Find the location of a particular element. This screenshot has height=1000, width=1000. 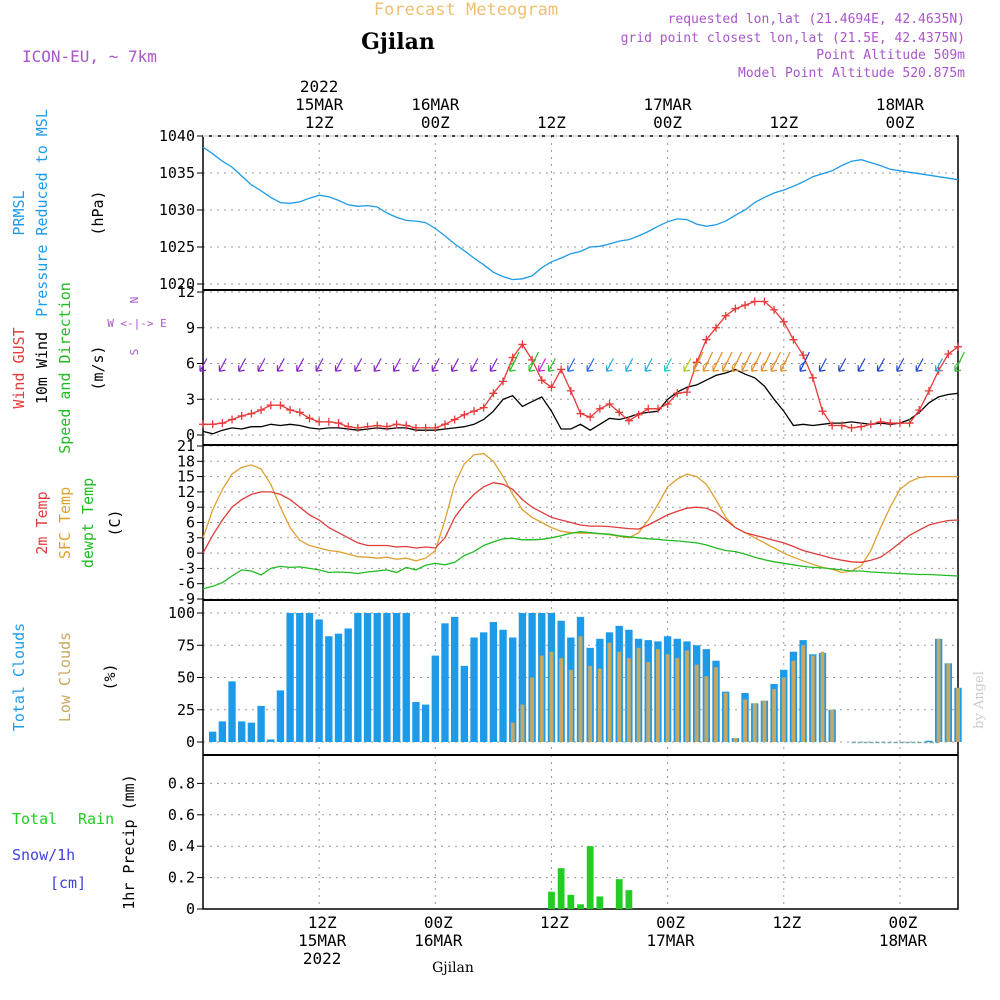

model-point-altitude: Model Point Altitude 520.875m is located at coordinates (851, 73).